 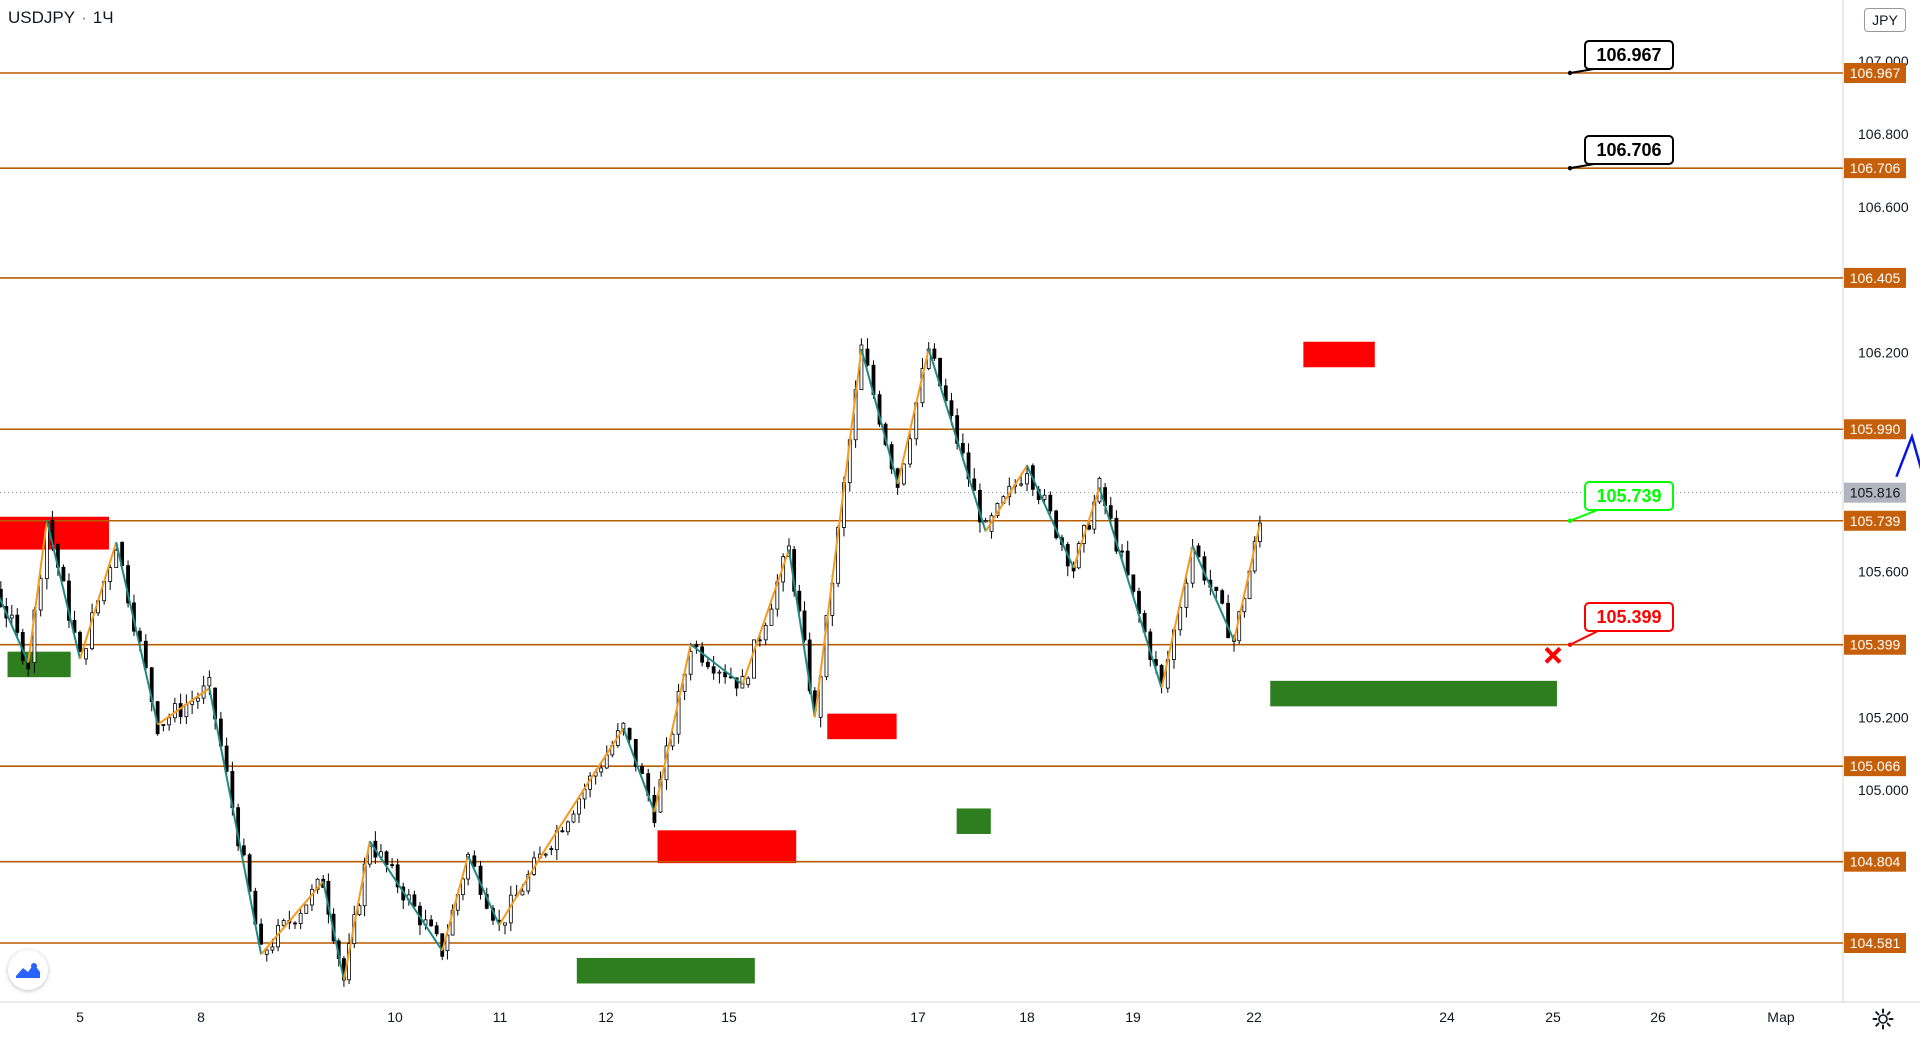 What do you see at coordinates (103, 17) in the screenshot?
I see `interval-label: 1Ч` at bounding box center [103, 17].